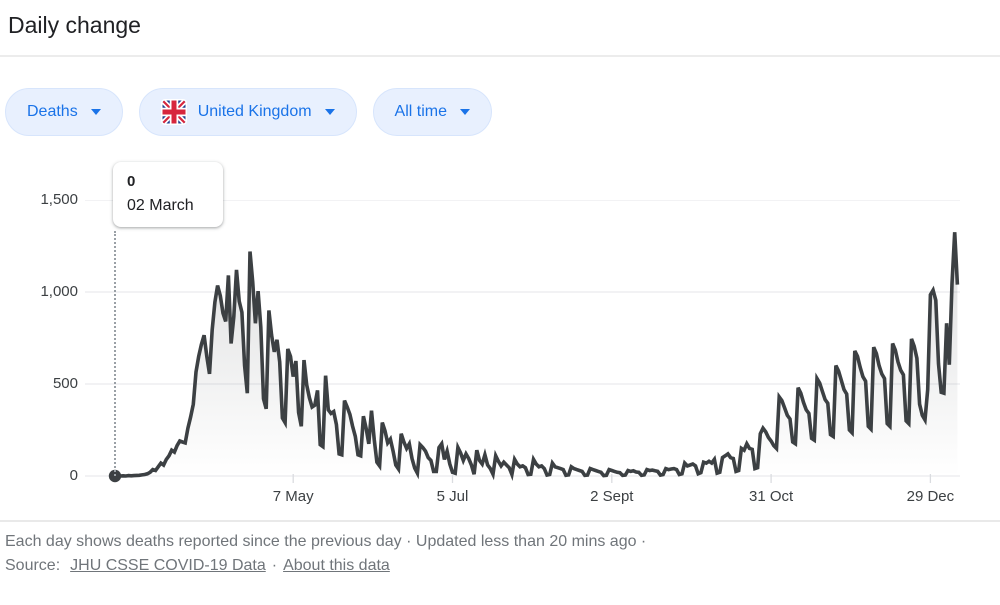 This screenshot has height=605, width=1000. What do you see at coordinates (173, 112) in the screenshot?
I see `uk-flag-icon` at bounding box center [173, 112].